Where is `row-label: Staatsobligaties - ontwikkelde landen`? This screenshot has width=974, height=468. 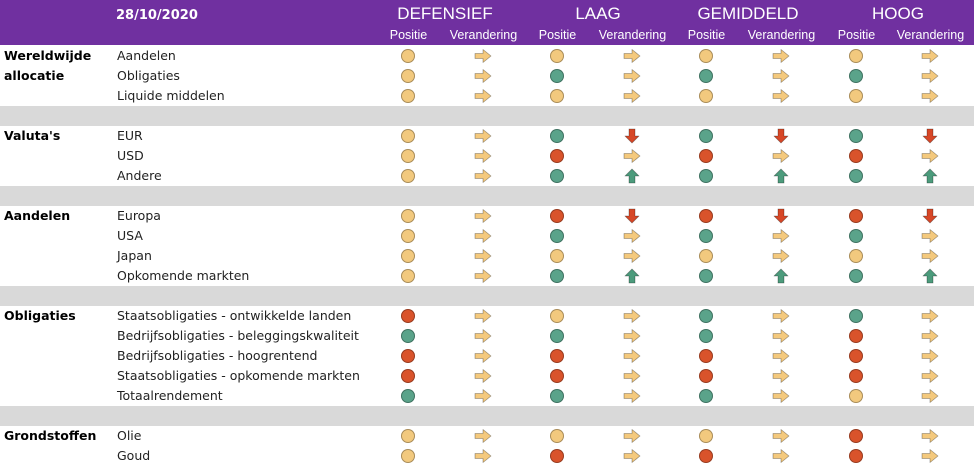
row-label: Staatsobligaties - ontwikkelde landen is located at coordinates (234, 315).